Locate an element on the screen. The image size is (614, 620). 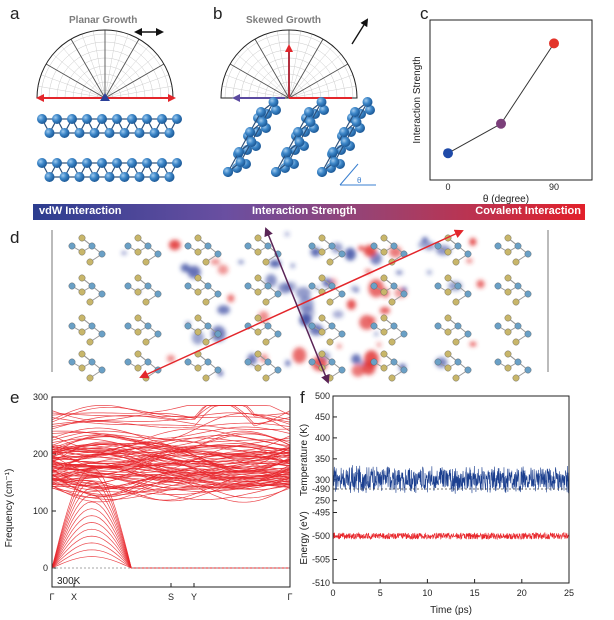
chart-e-ytick-2: 200 is located at coordinates (40, 454).